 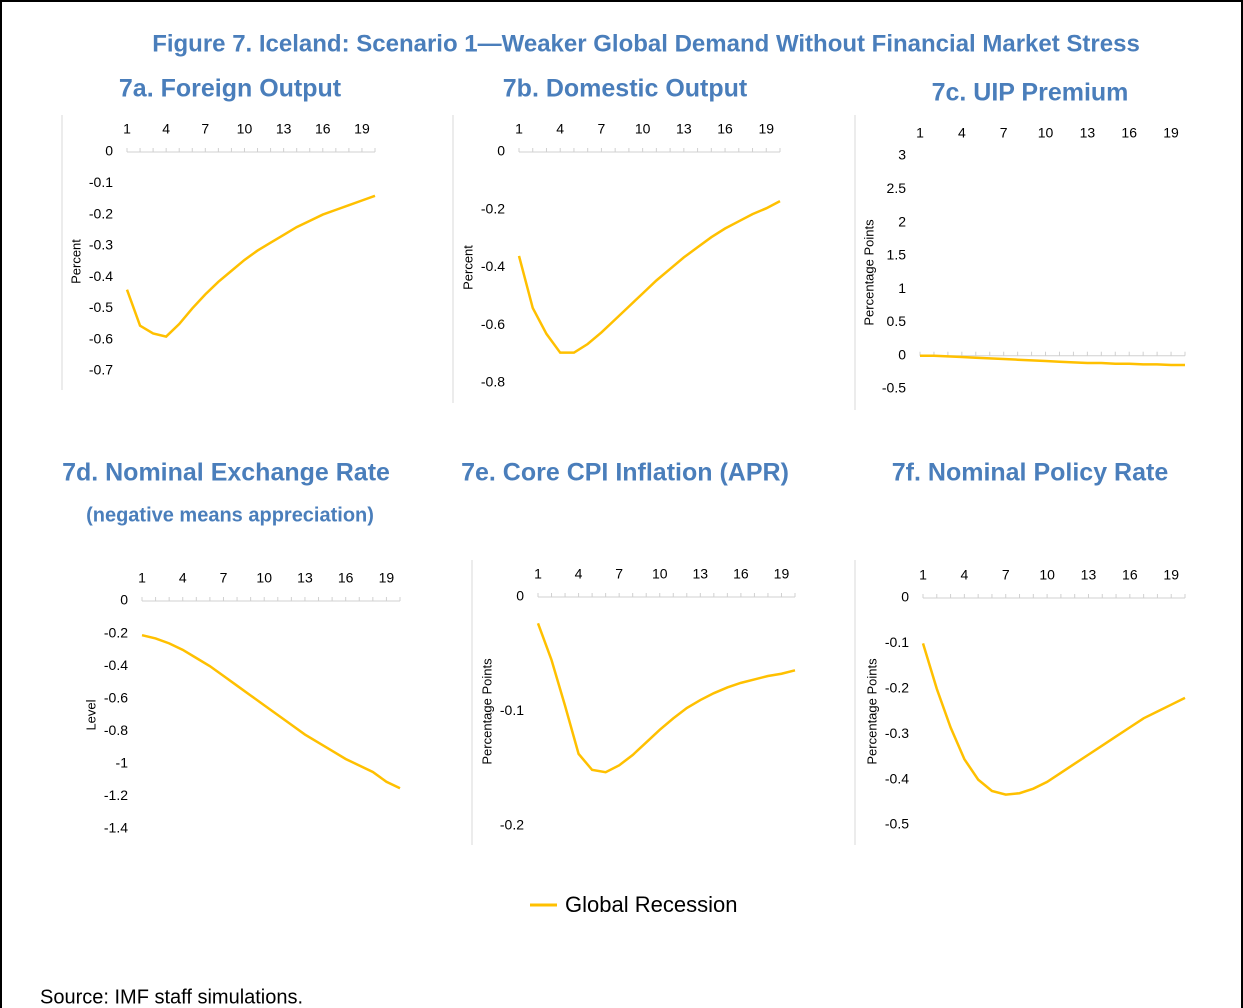 What do you see at coordinates (1030, 93) in the screenshot?
I see `panel-title: 7c. UIP Premium` at bounding box center [1030, 93].